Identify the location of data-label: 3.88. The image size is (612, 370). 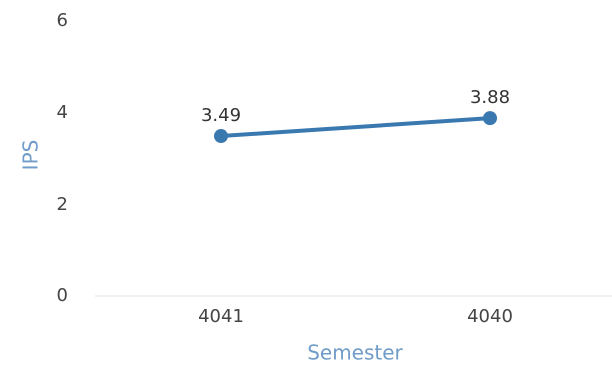
(490, 97).